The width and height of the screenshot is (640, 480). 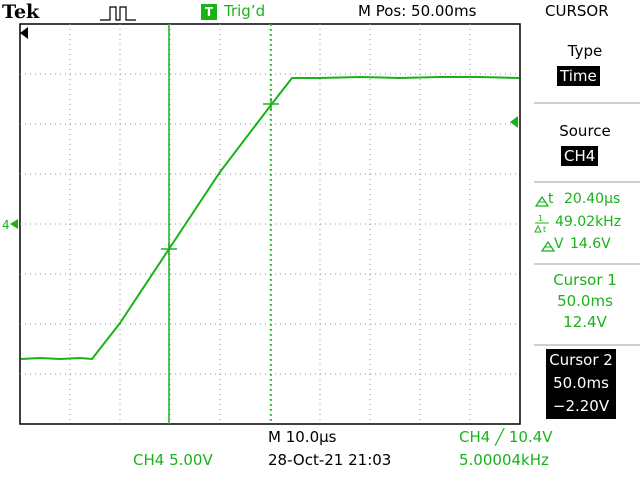 I want to click on delta-t-prefix: t, so click(x=551, y=199).